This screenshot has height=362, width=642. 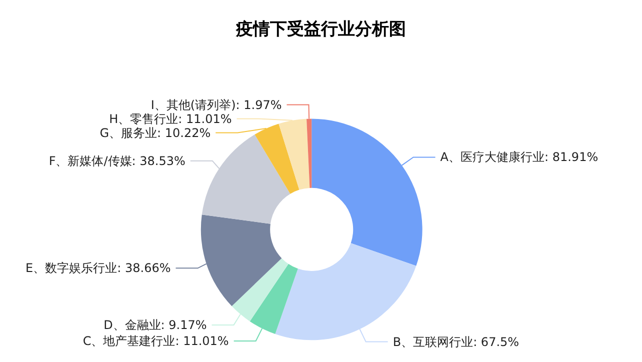 I want to click on slice-label: C、地产基建行业: 11.01%, so click(x=155, y=341).